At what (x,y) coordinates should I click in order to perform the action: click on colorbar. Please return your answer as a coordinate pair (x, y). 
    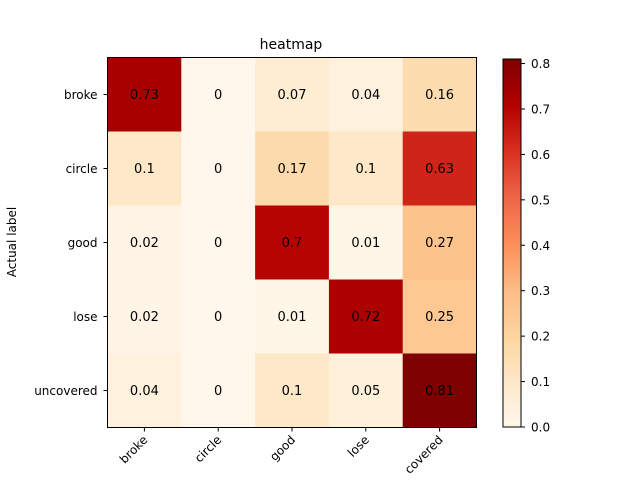
    Looking at the image, I should click on (512, 243).